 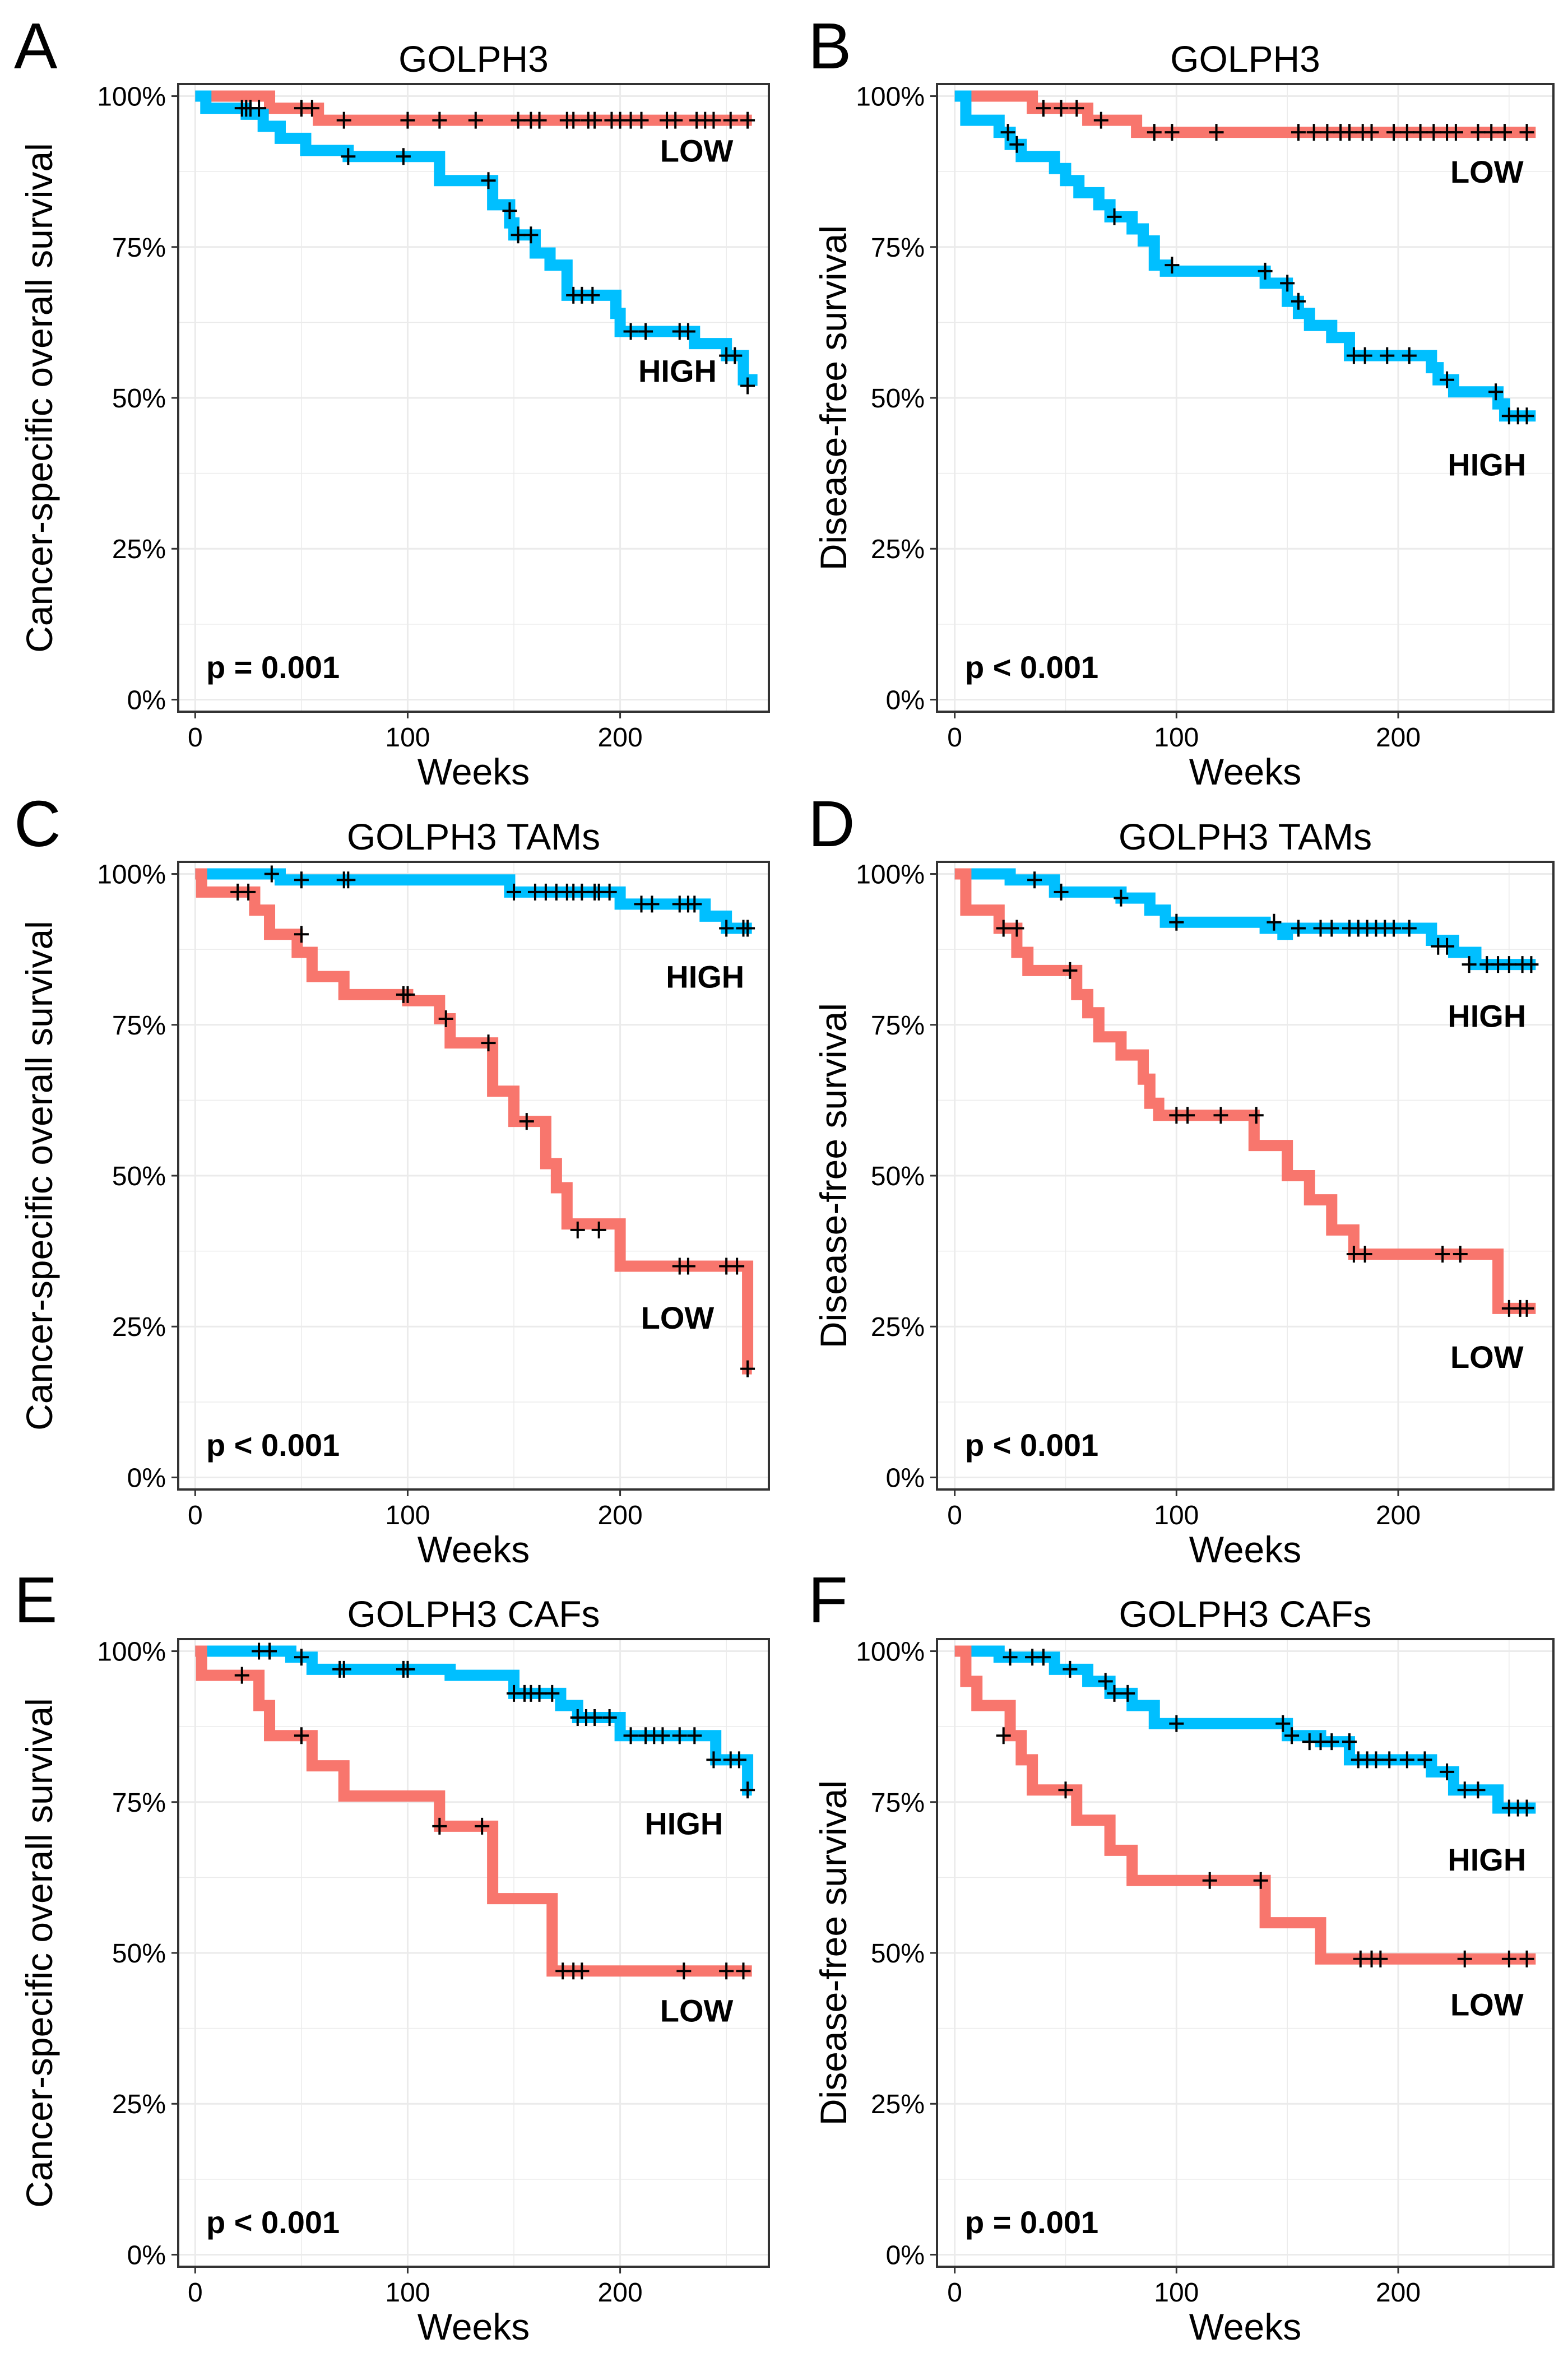 What do you see at coordinates (1487, 2004) in the screenshot?
I see `series-label-low: LOW` at bounding box center [1487, 2004].